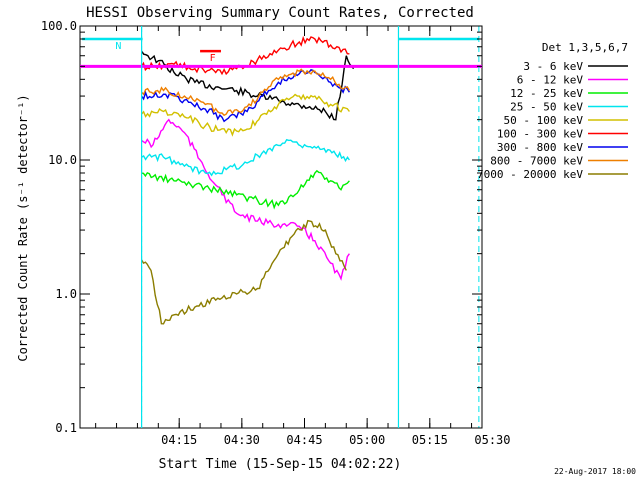 The width and height of the screenshot is (640, 480). Describe the element at coordinates (536, 161) in the screenshot. I see `legend-entry-label: 800 - 7000 keV` at that location.